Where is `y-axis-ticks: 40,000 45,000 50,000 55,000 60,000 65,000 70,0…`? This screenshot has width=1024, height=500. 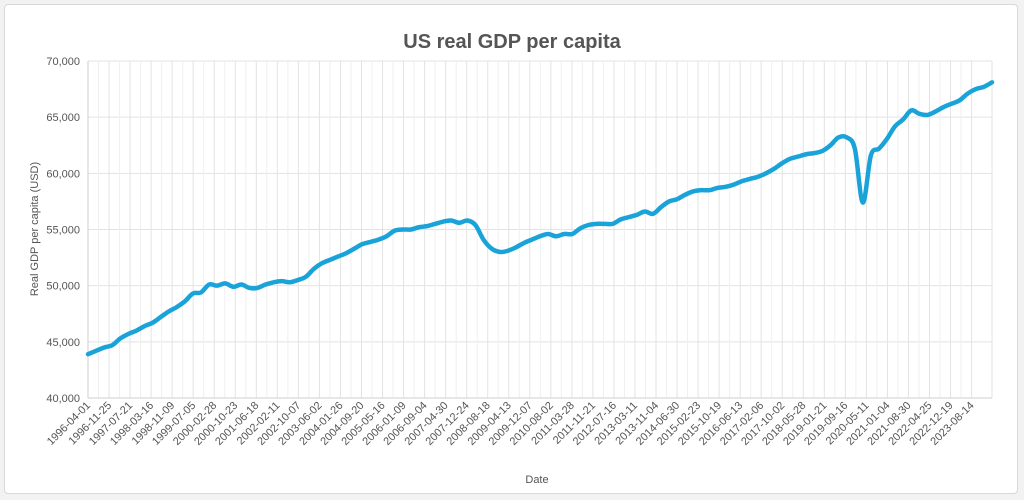
y-axis-ticks: 40,000 45,000 50,000 55,000 60,000 65,000 70,0… is located at coordinates (63, 230).